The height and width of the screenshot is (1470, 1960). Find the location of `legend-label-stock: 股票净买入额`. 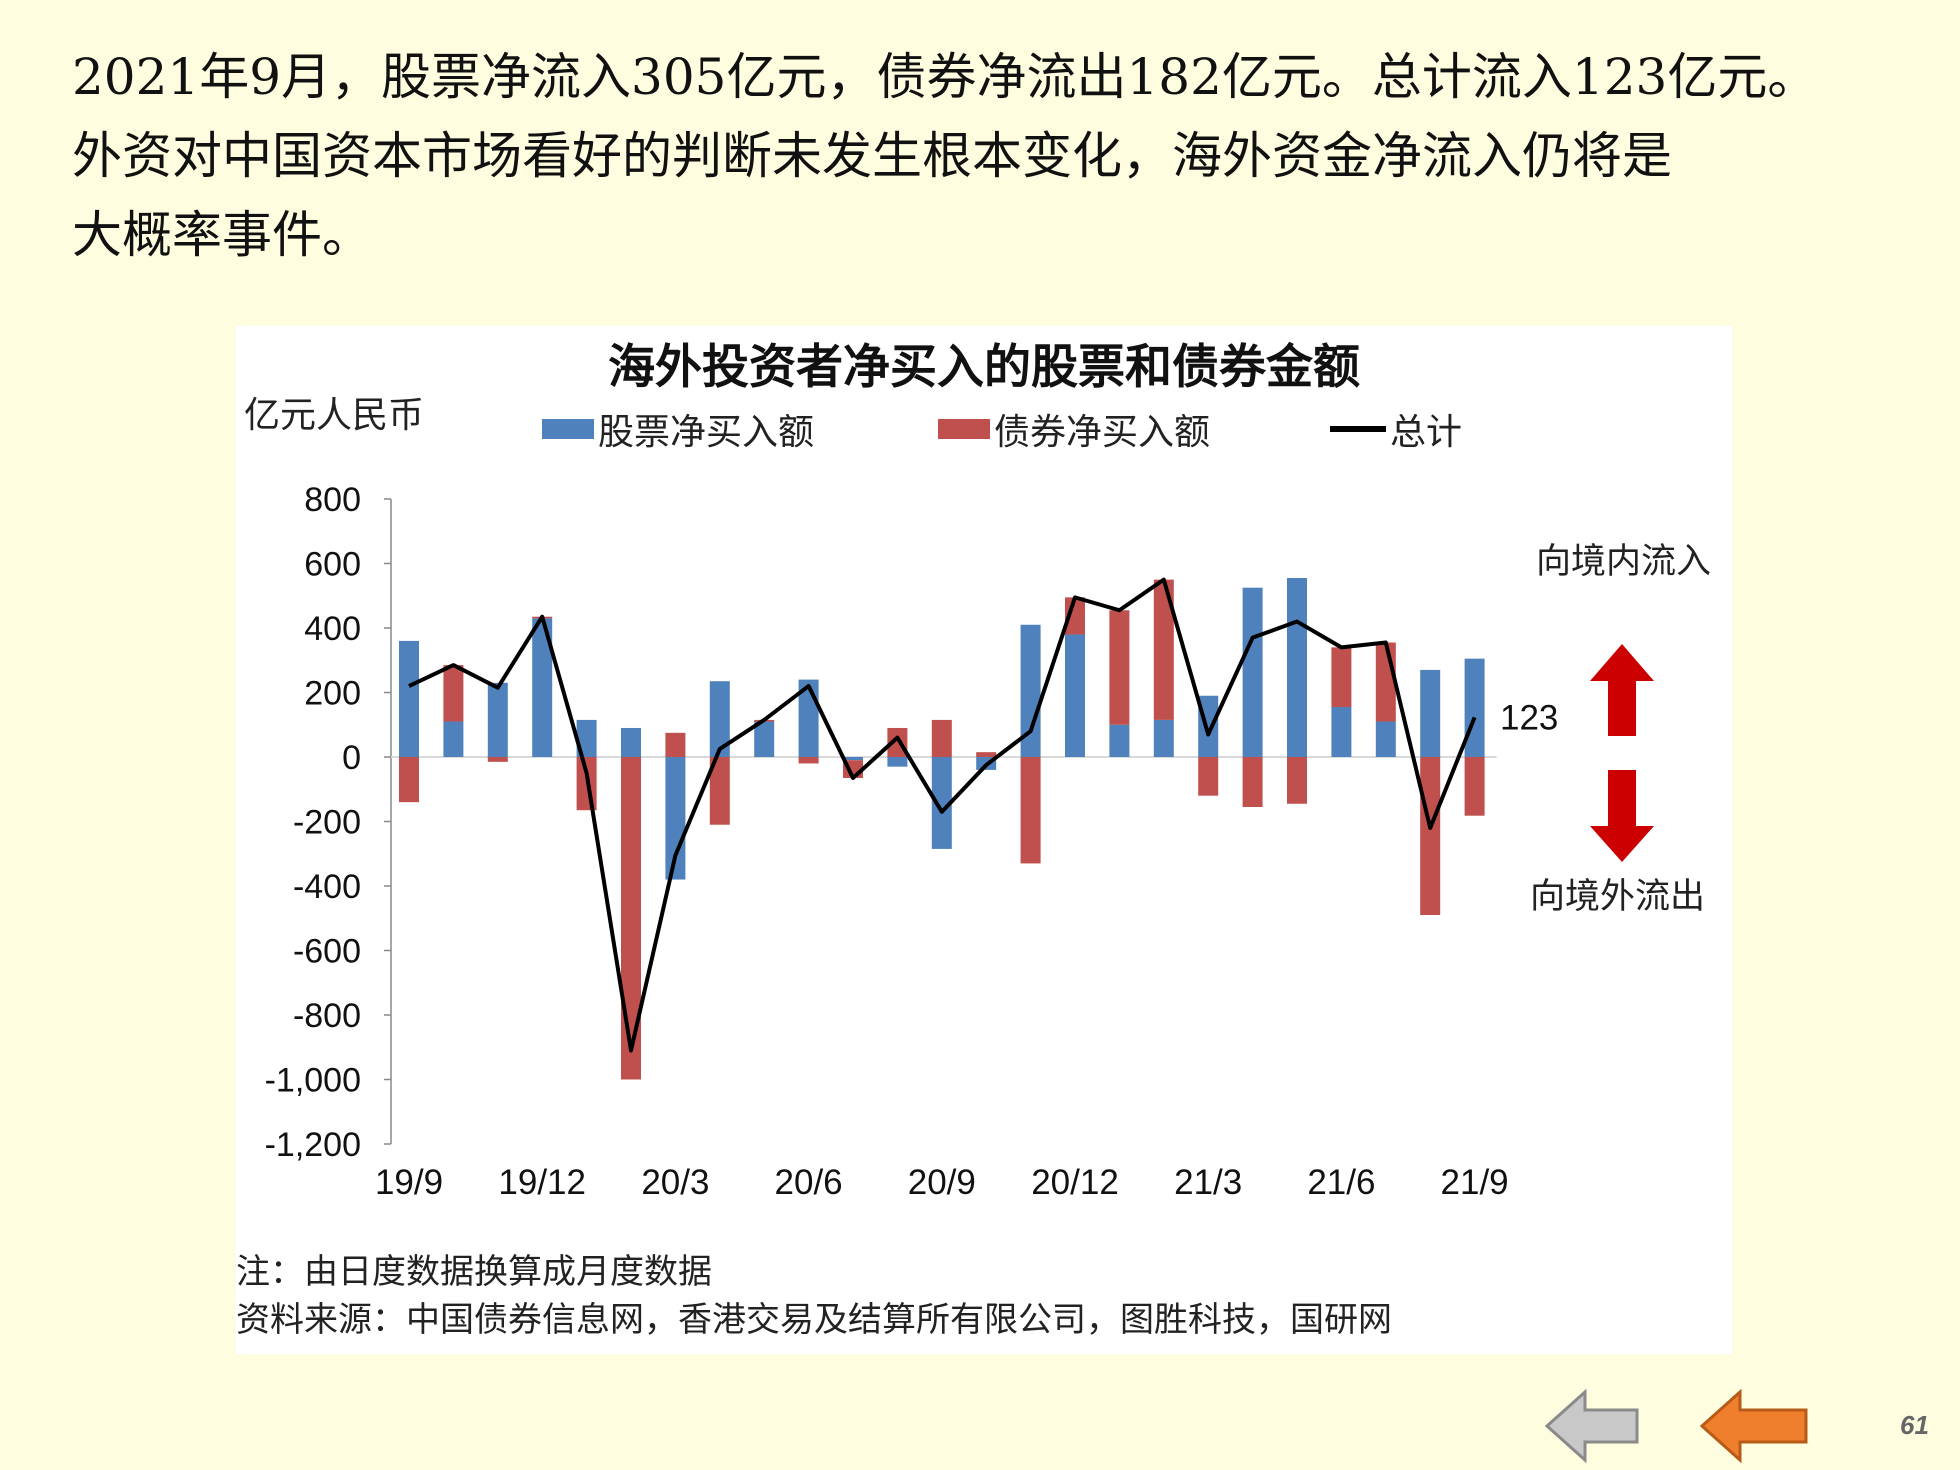

legend-label-stock: 股票净买入额 is located at coordinates (706, 432).